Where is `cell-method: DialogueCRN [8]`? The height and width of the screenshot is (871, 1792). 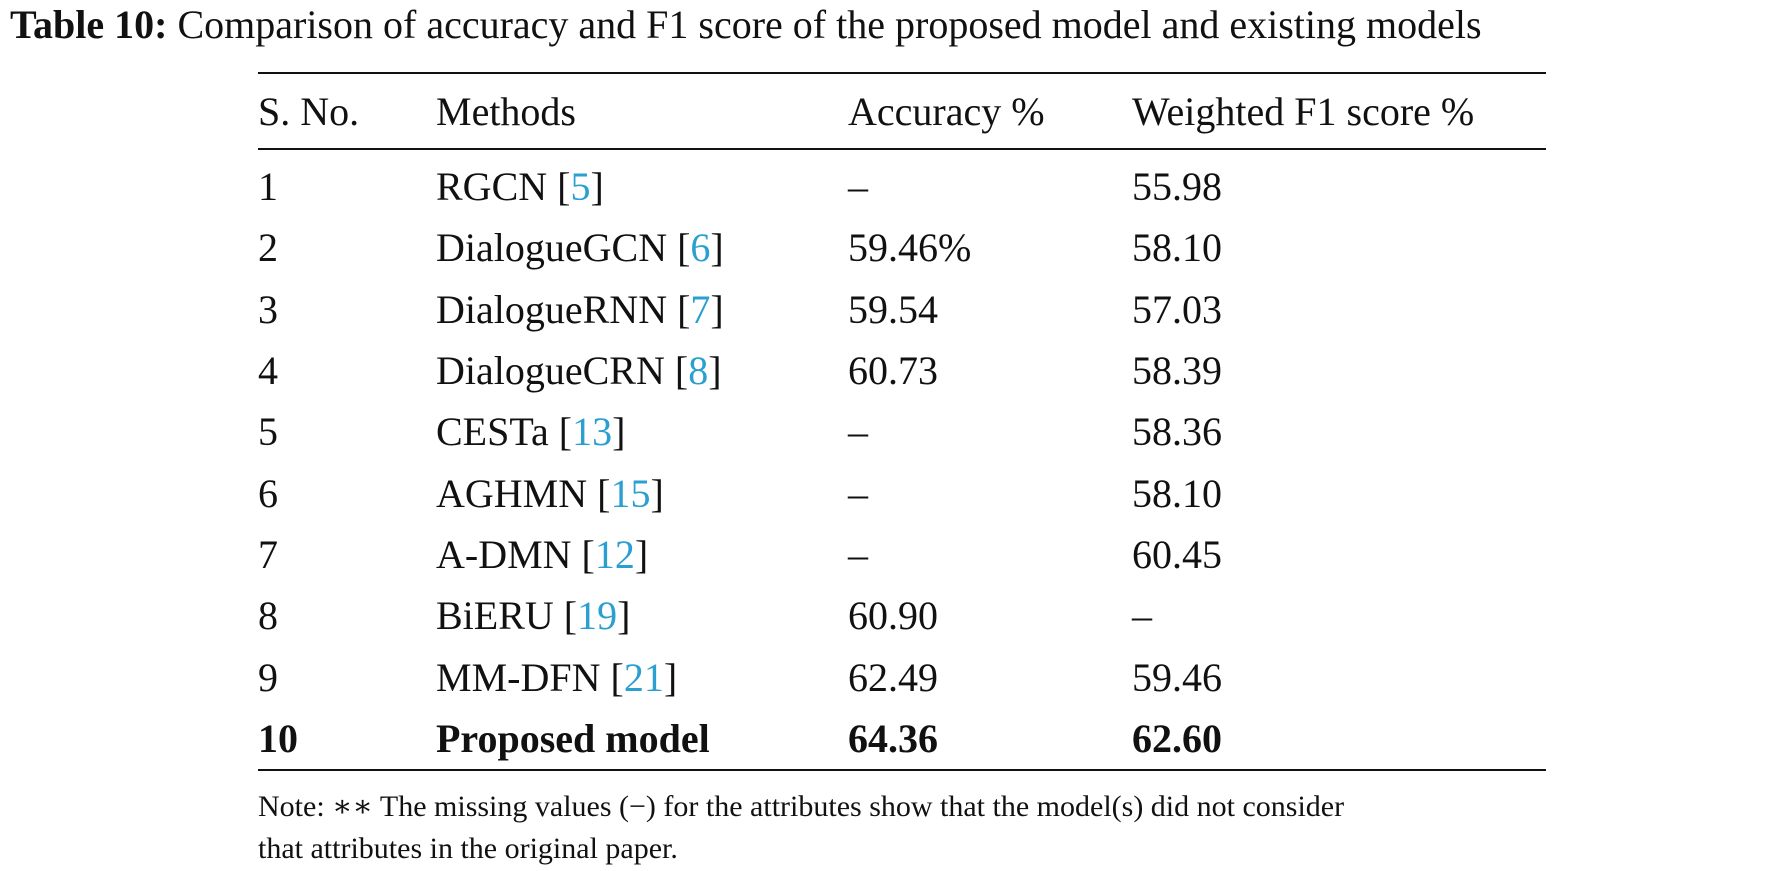
cell-method: DialogueCRN [8] is located at coordinates (579, 371).